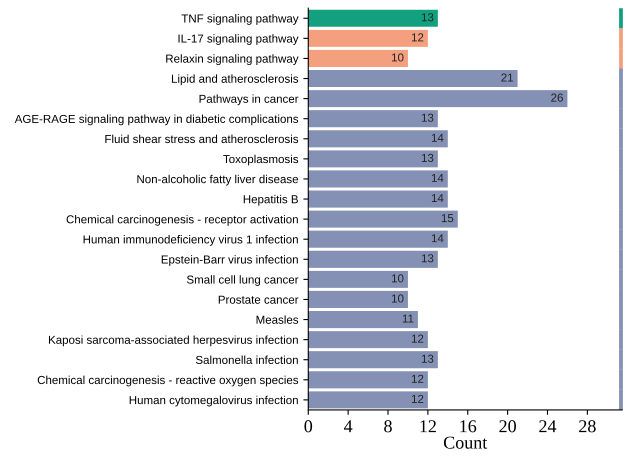 This screenshot has height=457, width=633. Describe the element at coordinates (448, 218) in the screenshot. I see `data-label: 15` at that location.